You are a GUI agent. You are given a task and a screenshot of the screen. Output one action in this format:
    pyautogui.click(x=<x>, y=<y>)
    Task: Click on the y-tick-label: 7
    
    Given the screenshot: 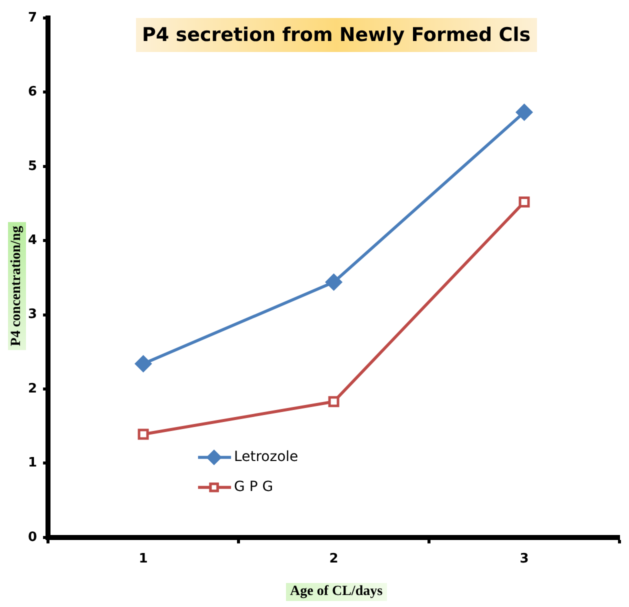 What is the action you would take?
    pyautogui.click(x=33, y=18)
    